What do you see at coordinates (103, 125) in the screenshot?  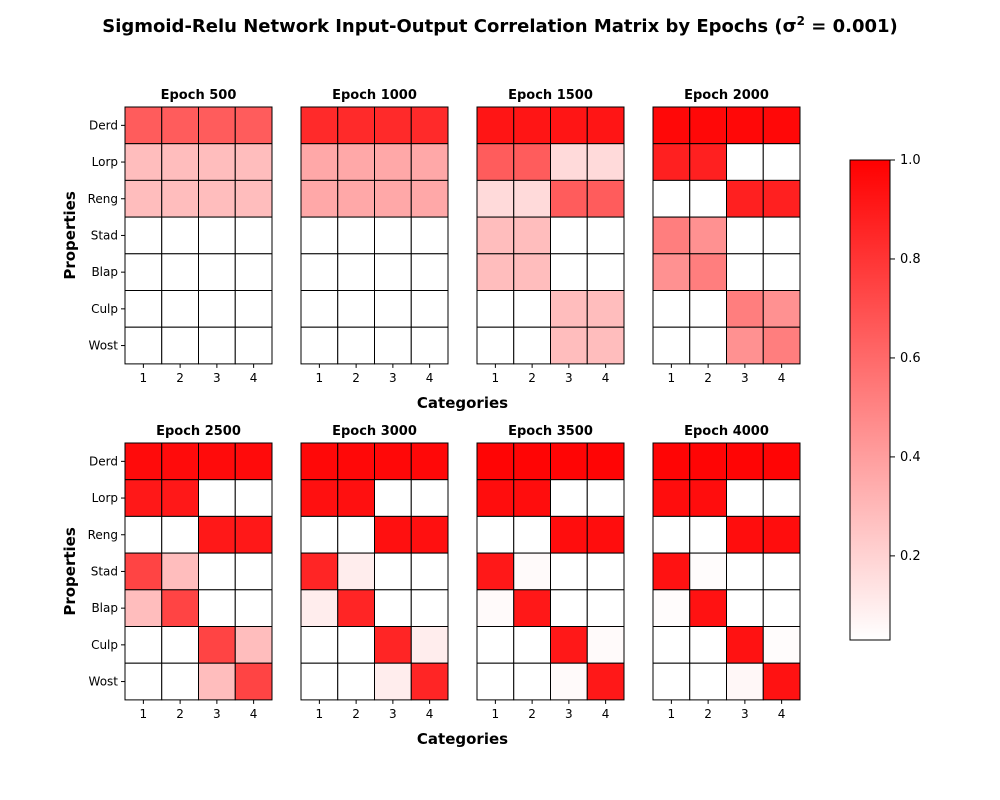 I see `y-tick-label: Derd` at bounding box center [103, 125].